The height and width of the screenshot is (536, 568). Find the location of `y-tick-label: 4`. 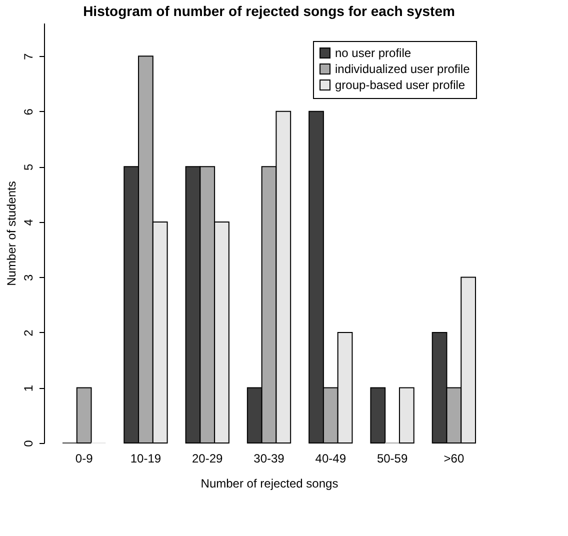

y-tick-label: 4 is located at coordinates (29, 222).